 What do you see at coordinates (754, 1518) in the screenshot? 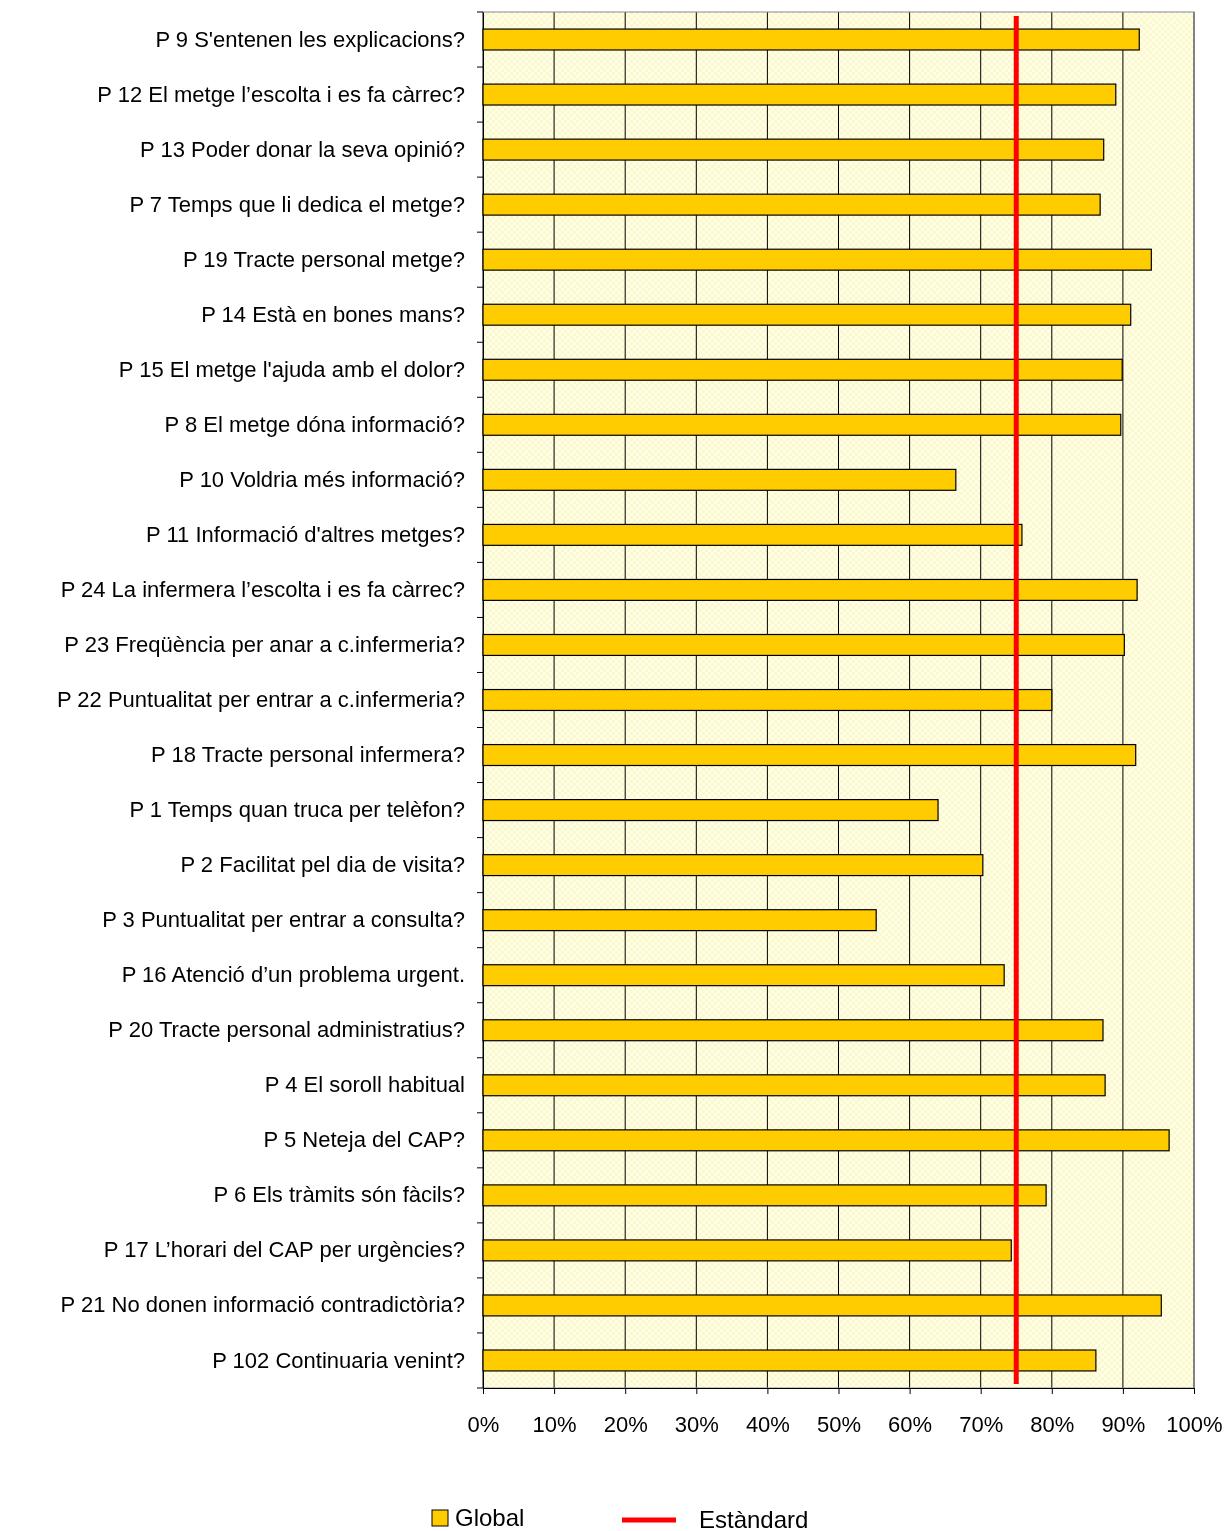
I see `legend-label: Estàndard` at bounding box center [754, 1518].